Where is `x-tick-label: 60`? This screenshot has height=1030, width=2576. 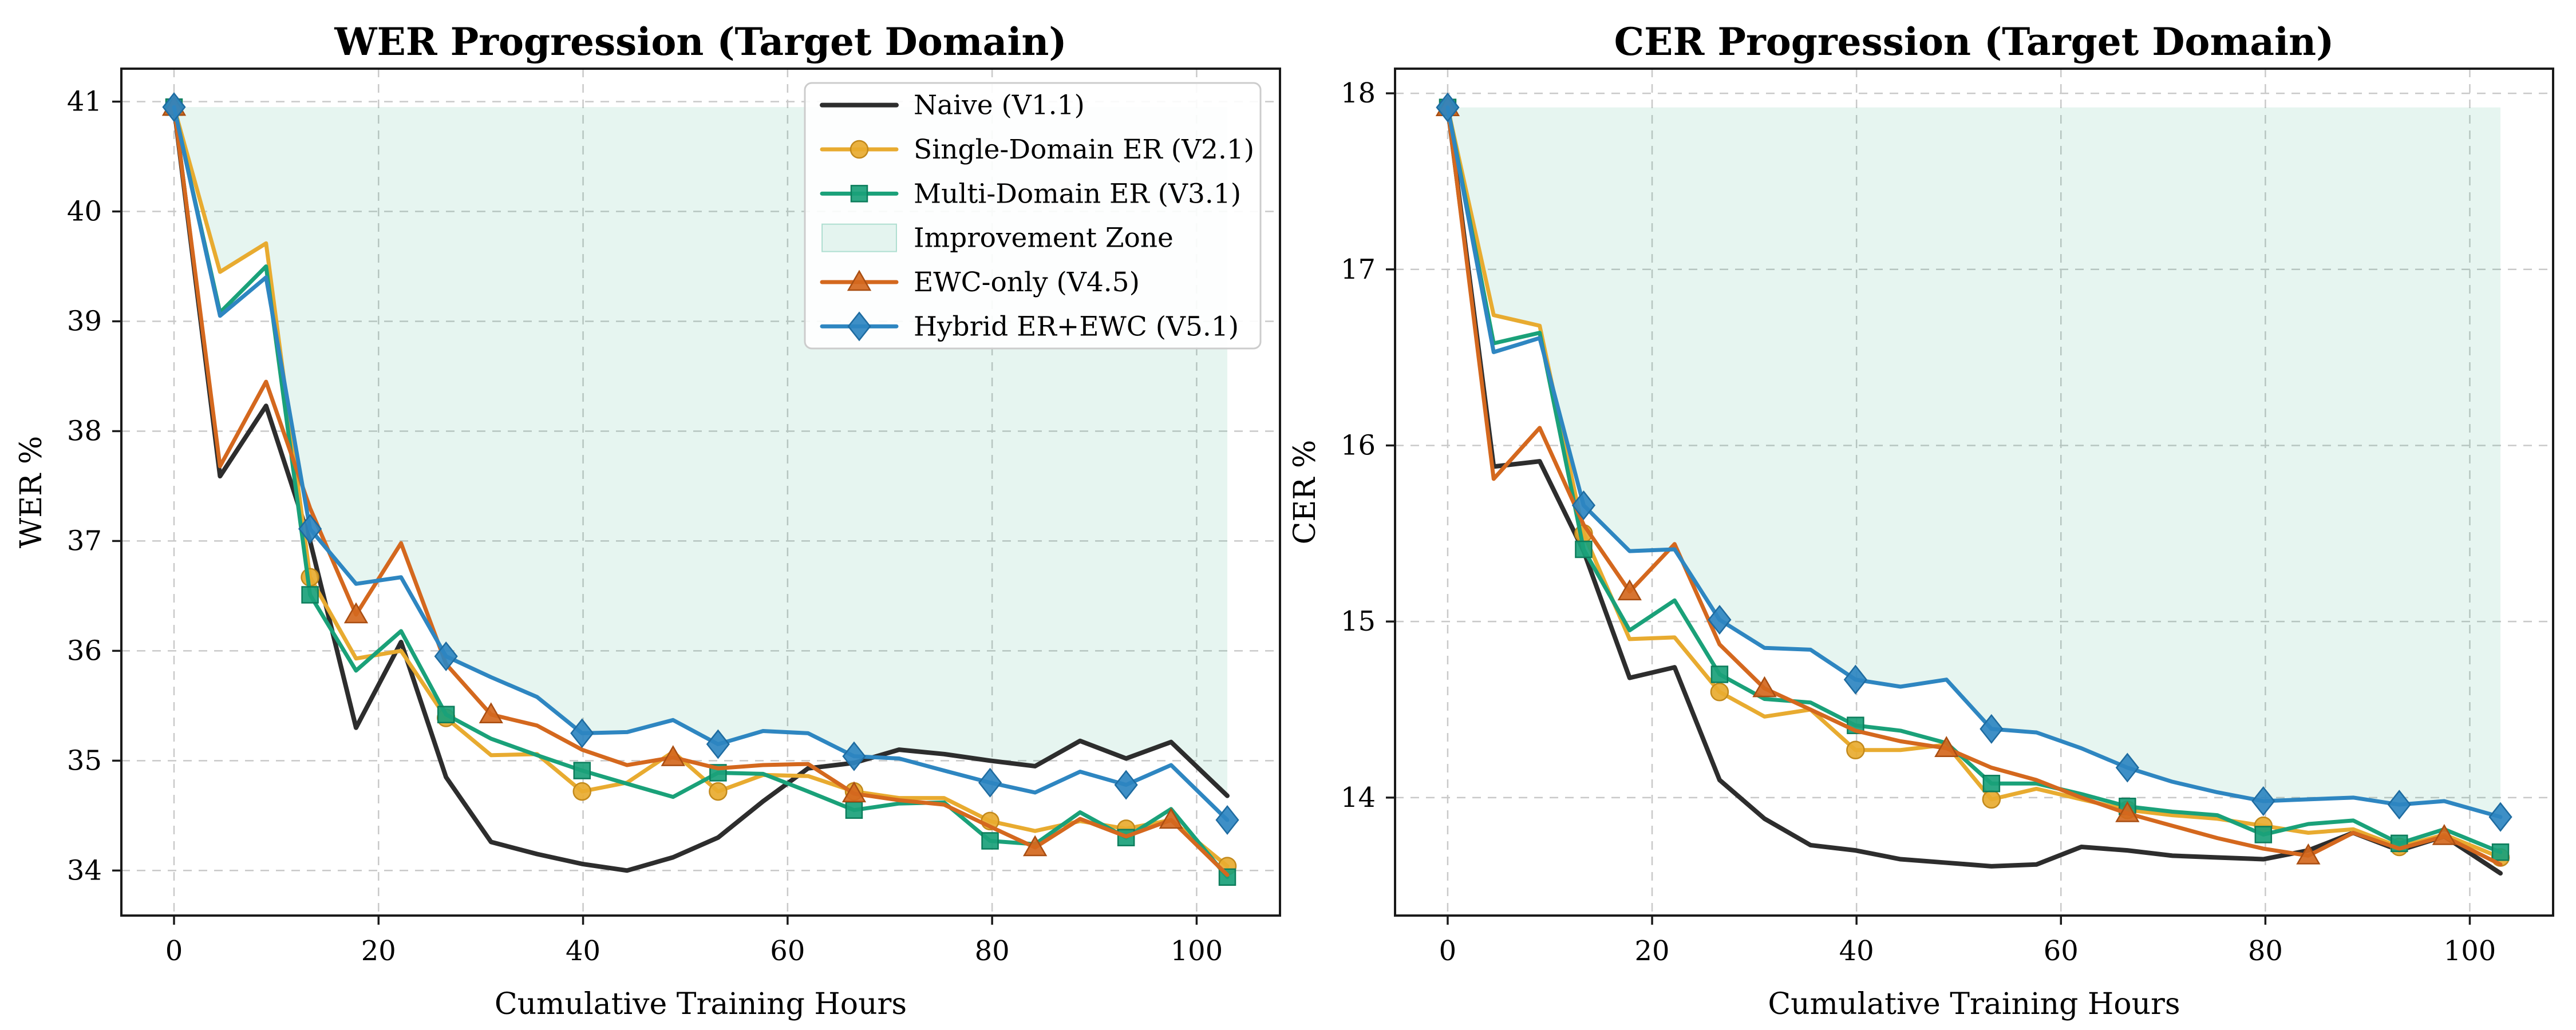 x-tick-label: 60 is located at coordinates (2061, 951).